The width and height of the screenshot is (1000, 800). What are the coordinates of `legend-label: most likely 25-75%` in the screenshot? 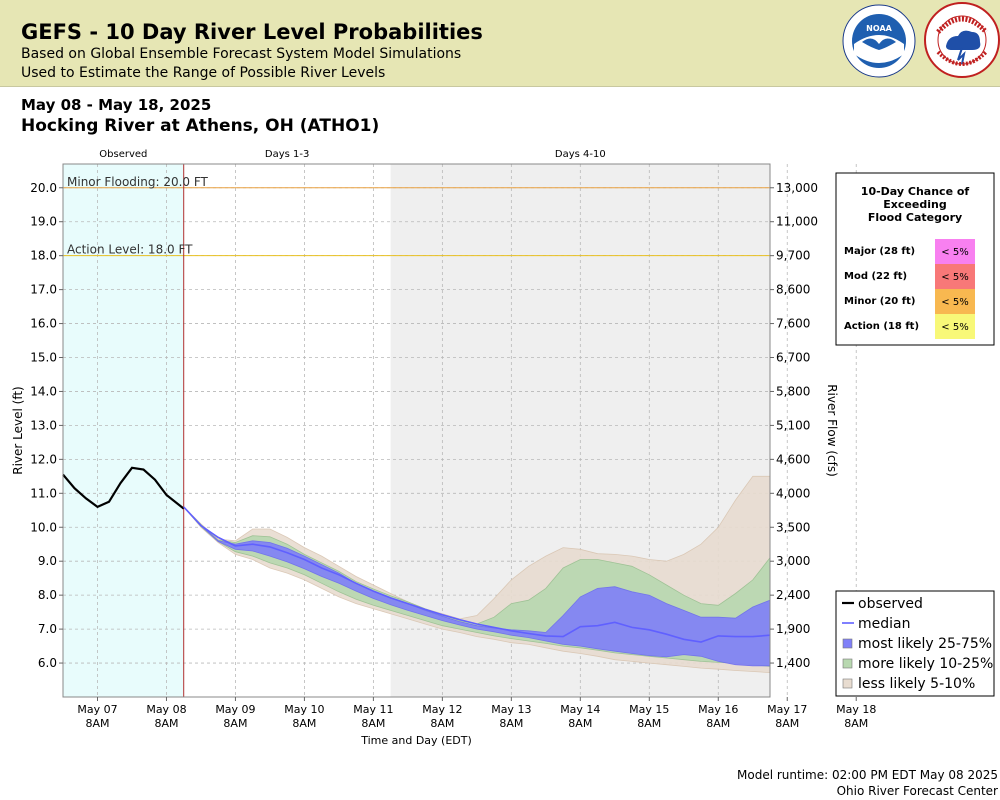 It's located at (925, 644).